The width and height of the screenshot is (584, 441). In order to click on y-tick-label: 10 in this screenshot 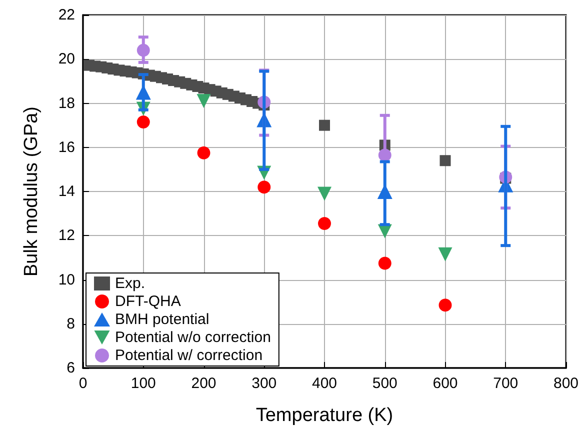, I will do `click(66, 279)`.